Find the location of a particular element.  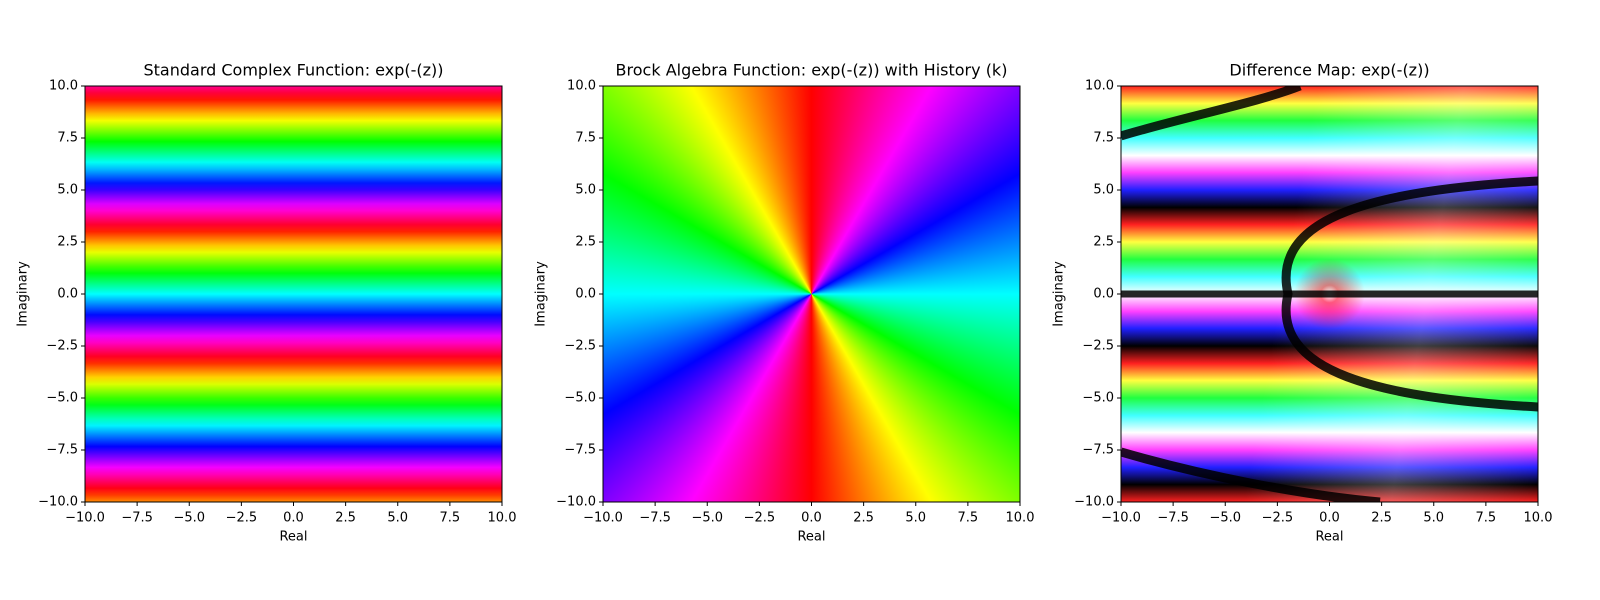

chart-title: Difference Map: exp(-(z)) is located at coordinates (1329, 70).